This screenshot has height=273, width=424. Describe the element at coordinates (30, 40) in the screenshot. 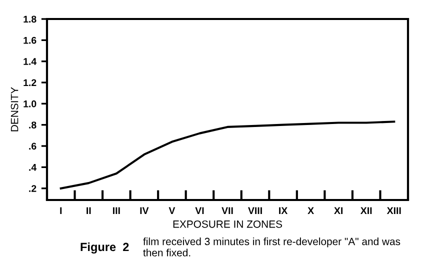

I see `y-tick-label: 1.6` at that location.